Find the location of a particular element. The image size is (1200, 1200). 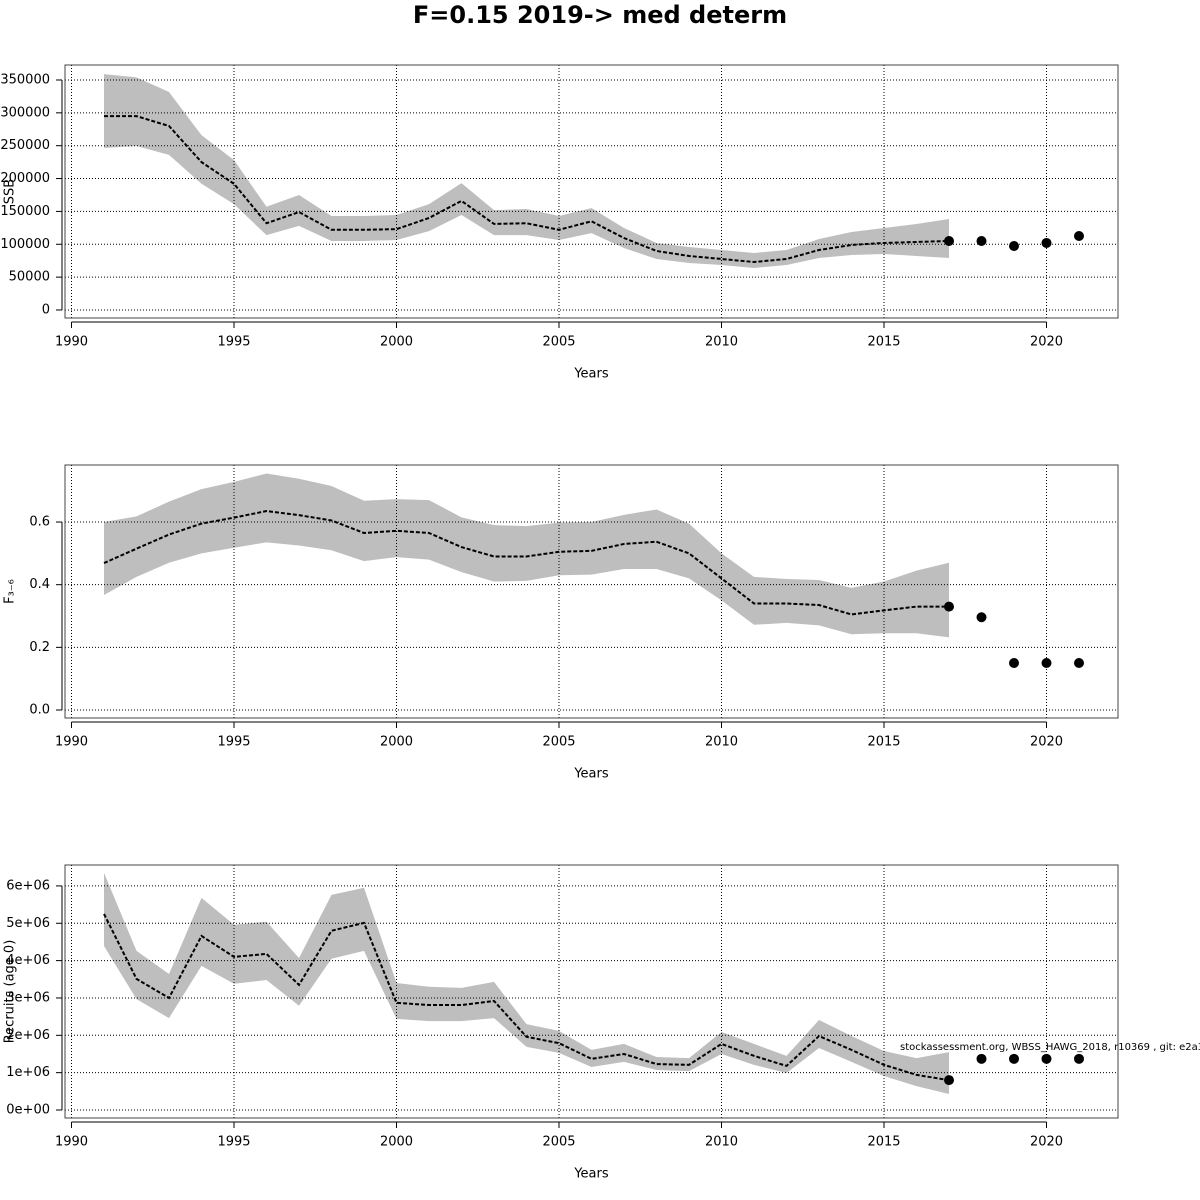

y-tick-label: 1e+06 is located at coordinates (28, 1072).